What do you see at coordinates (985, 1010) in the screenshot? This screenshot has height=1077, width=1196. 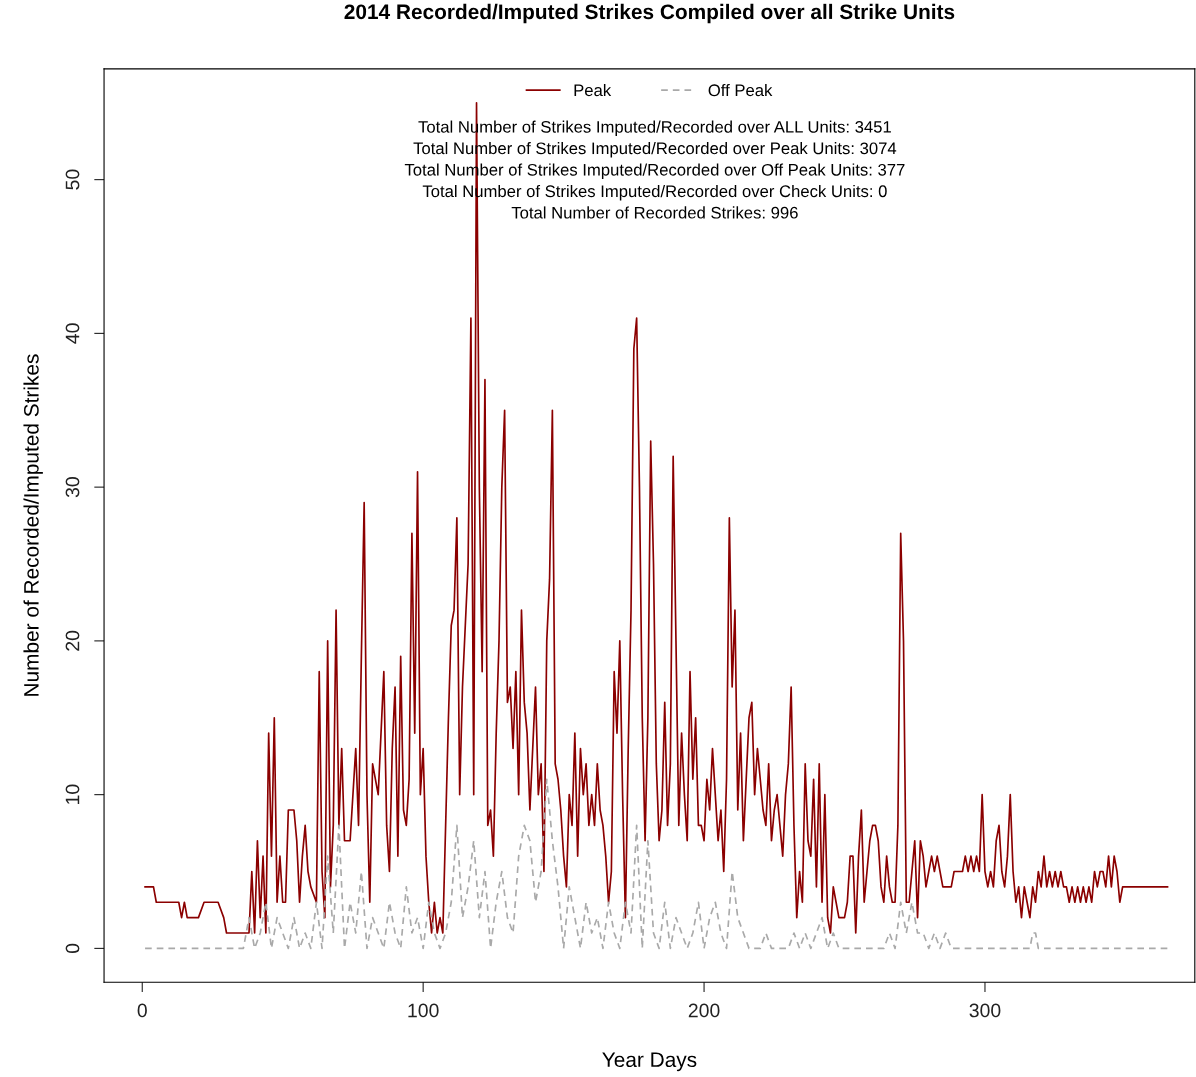 I see `x-tick-label: 300` at bounding box center [985, 1010].